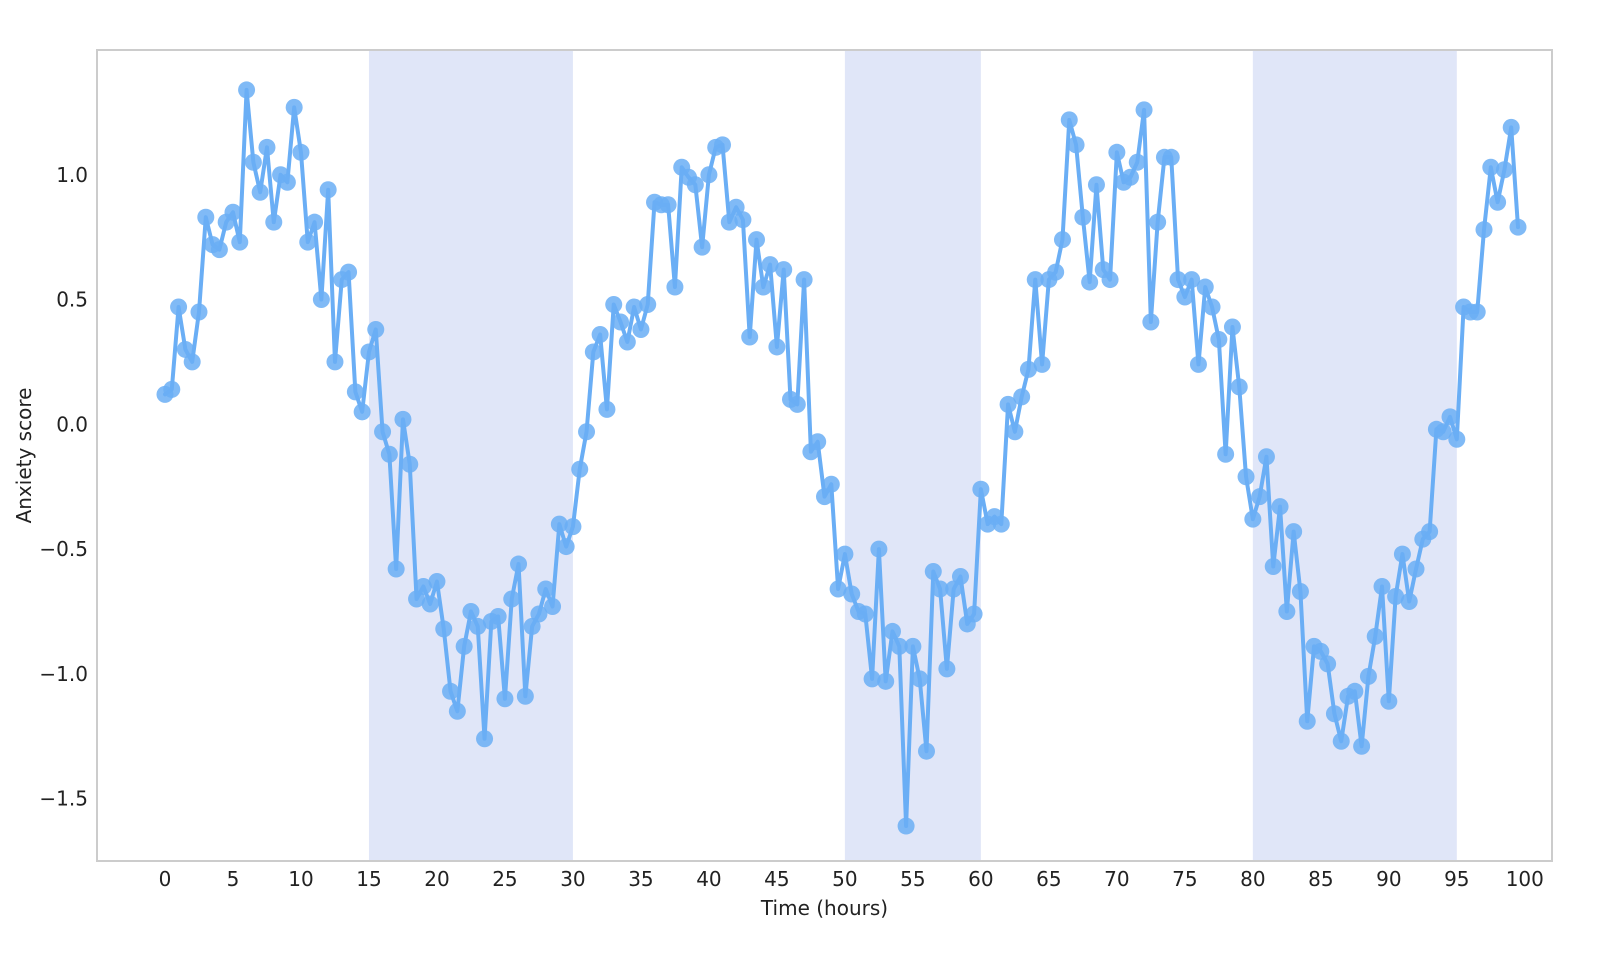  What do you see at coordinates (63, 674) in the screenshot?
I see `y-tick-label: −1.0` at bounding box center [63, 674].